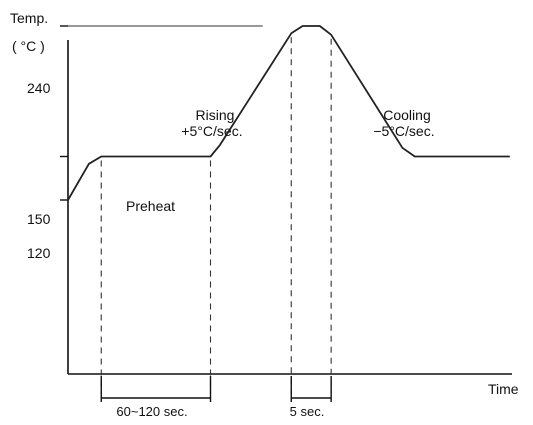  What do you see at coordinates (151, 411) in the screenshot?
I see `preheat-duration-label: 60~120 sec.` at bounding box center [151, 411].